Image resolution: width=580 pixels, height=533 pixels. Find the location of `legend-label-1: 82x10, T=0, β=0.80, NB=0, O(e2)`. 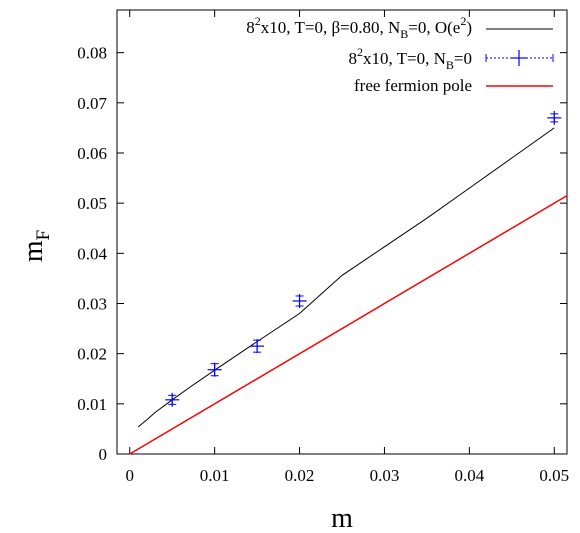

legend-label-1: 82x10, T=0, β=0.80, NB=0, O(e2) is located at coordinates (359, 27).